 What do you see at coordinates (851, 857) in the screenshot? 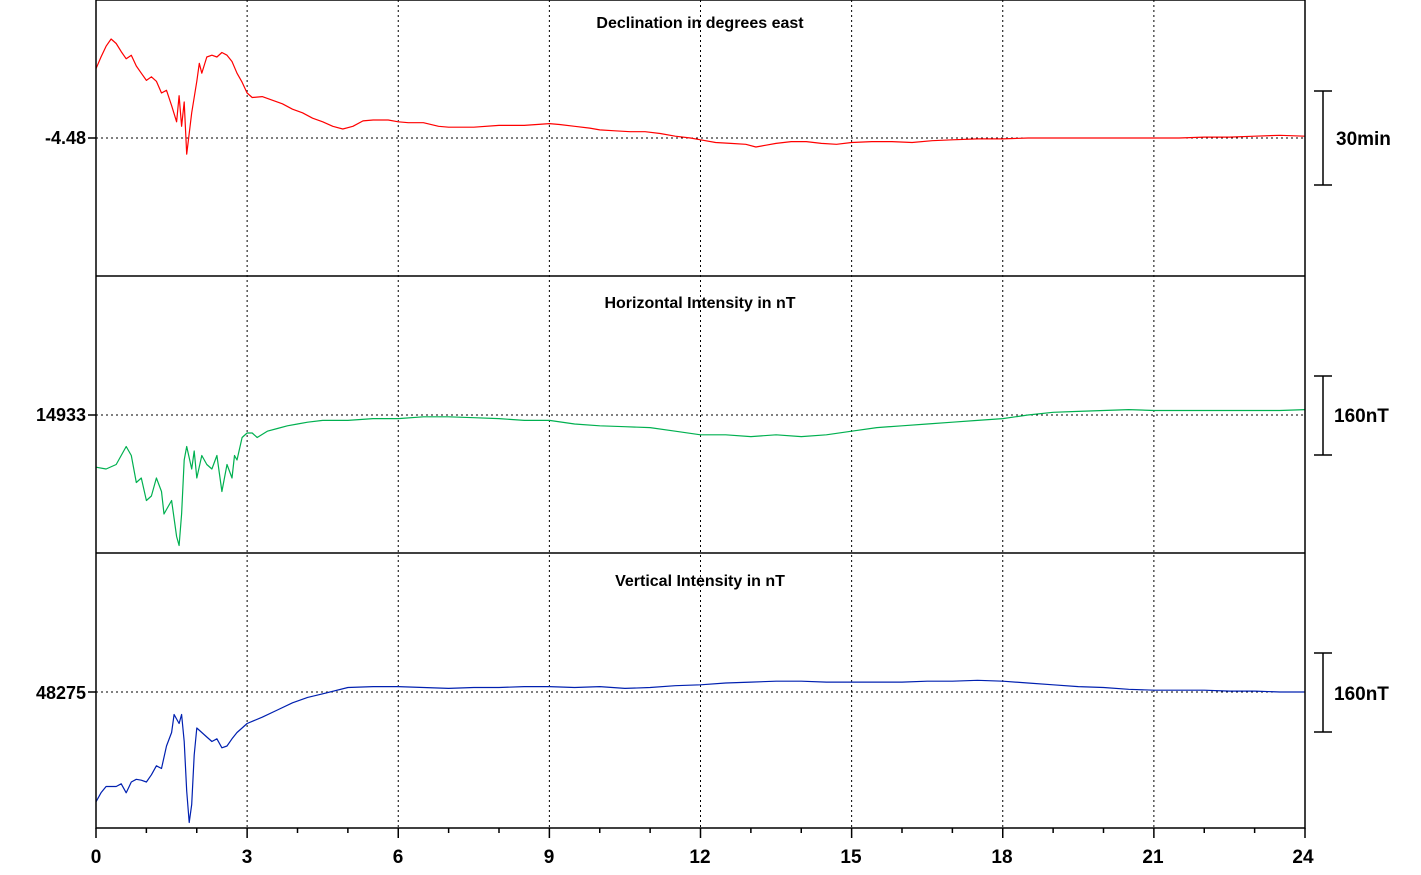
I see `x-tick-label: 15` at bounding box center [851, 857].